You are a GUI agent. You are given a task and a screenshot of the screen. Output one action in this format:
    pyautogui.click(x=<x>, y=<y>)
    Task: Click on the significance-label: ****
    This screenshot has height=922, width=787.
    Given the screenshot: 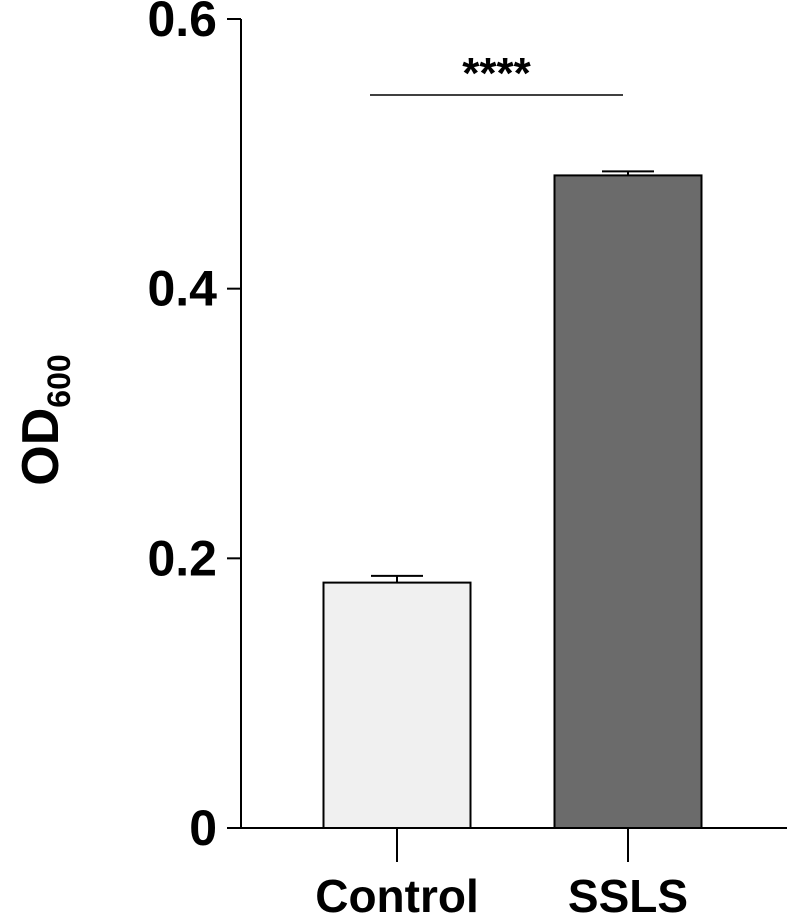 What is the action you would take?
    pyautogui.click(x=496, y=73)
    